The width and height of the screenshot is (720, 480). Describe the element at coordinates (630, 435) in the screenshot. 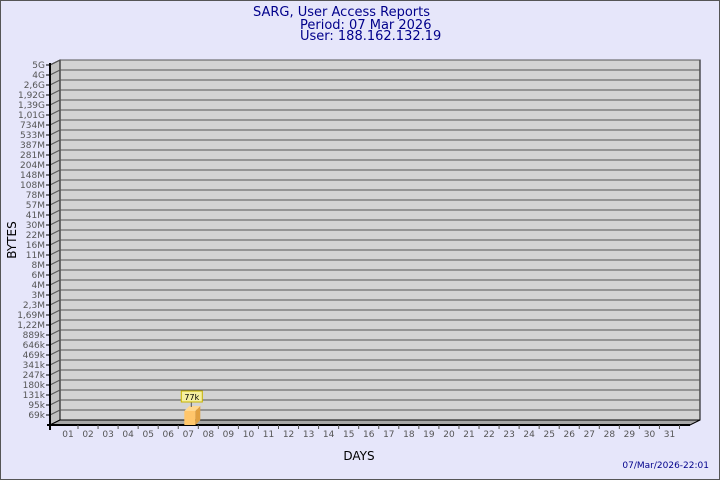

I see `x-tick-label: 29` at that location.